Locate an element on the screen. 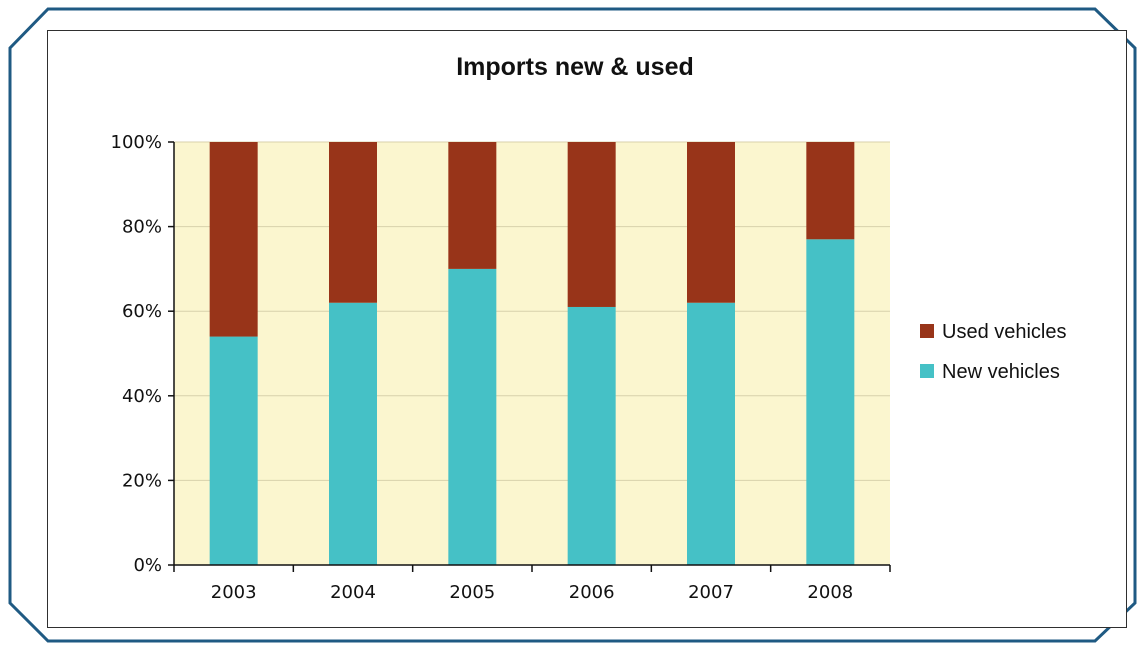 The width and height of the screenshot is (1145, 651). x-tick-label: 2008 is located at coordinates (830, 592).